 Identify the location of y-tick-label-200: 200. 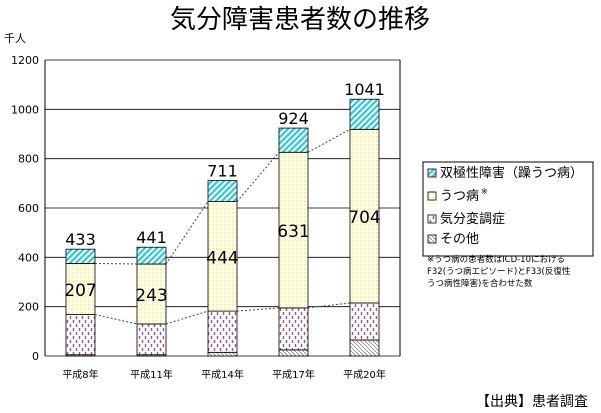
(28, 307).